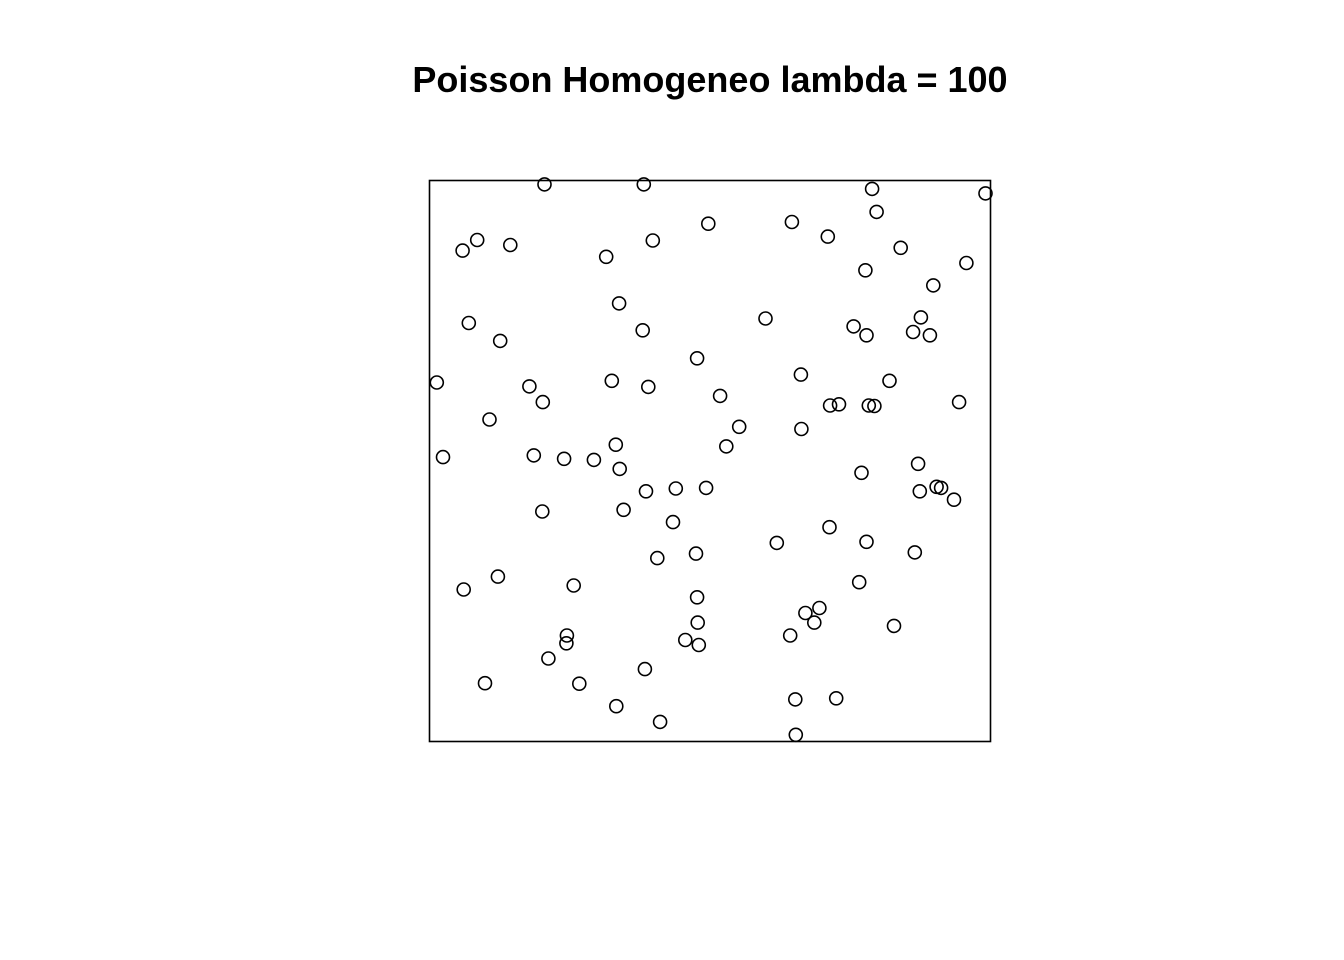  I want to click on chart-title: Poisson Homogeneo lambda = 100, so click(710, 79).